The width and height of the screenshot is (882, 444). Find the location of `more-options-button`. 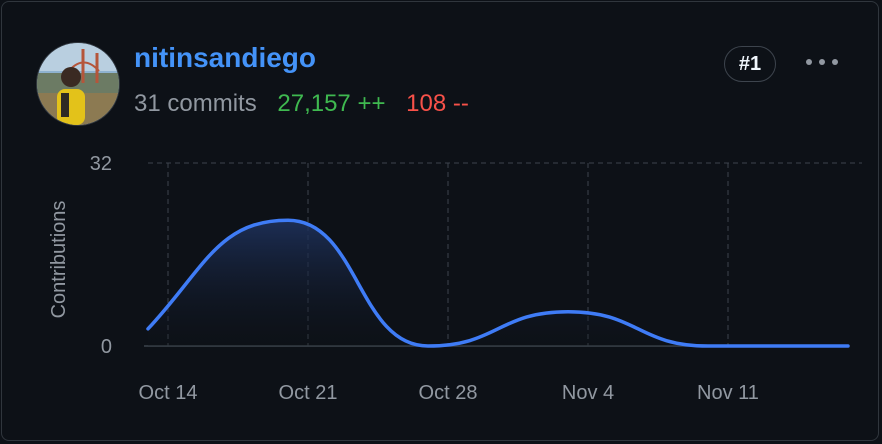

more-options-button is located at coordinates (822, 62).